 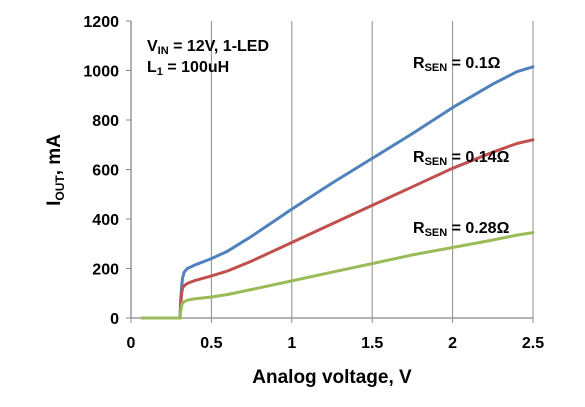 What do you see at coordinates (188, 68) in the screenshot?
I see `condition-inductor: L1 = 100uH` at bounding box center [188, 68].